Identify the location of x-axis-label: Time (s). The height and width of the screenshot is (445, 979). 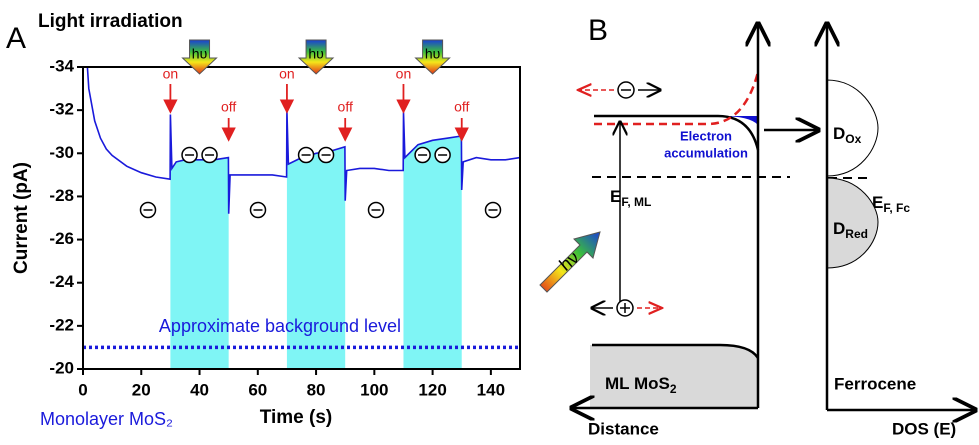
(296, 417).